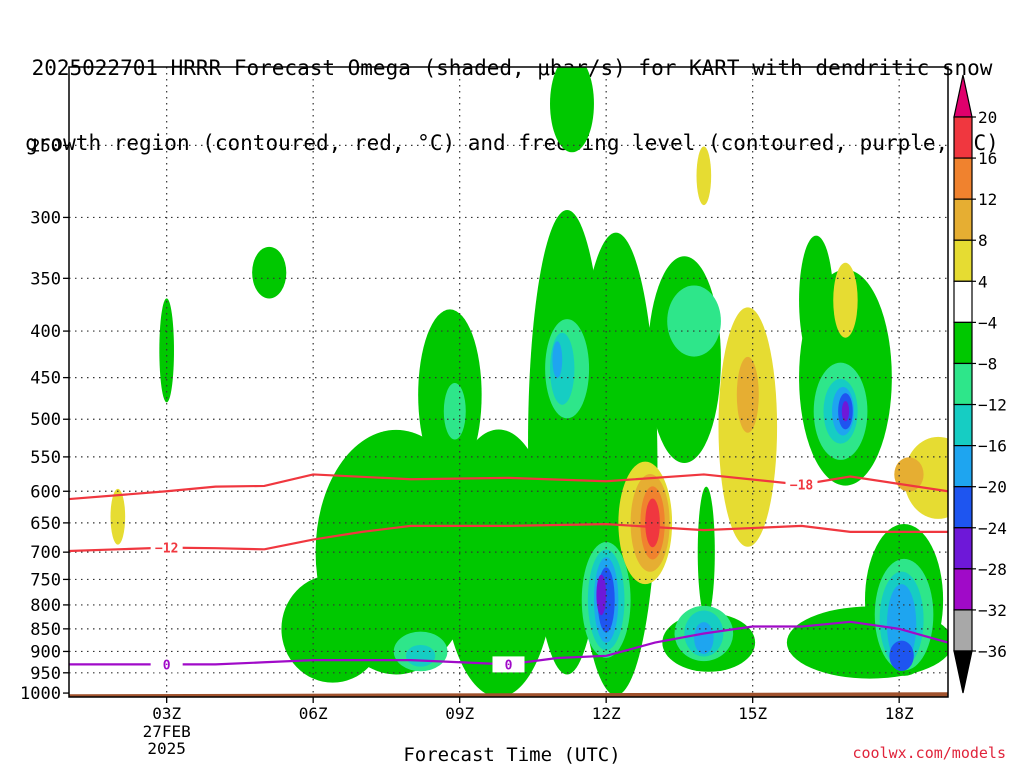  What do you see at coordinates (963, 425) in the screenshot?
I see `colorbar-box-m16_m12` at bounding box center [963, 425].